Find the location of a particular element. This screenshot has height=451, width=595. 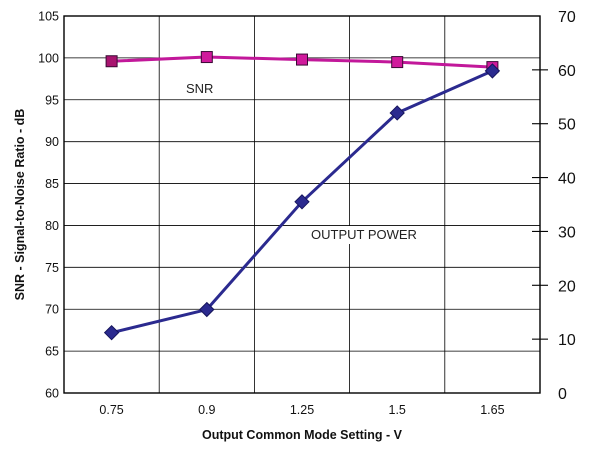

y-tick-label-right: 20 is located at coordinates (567, 286).